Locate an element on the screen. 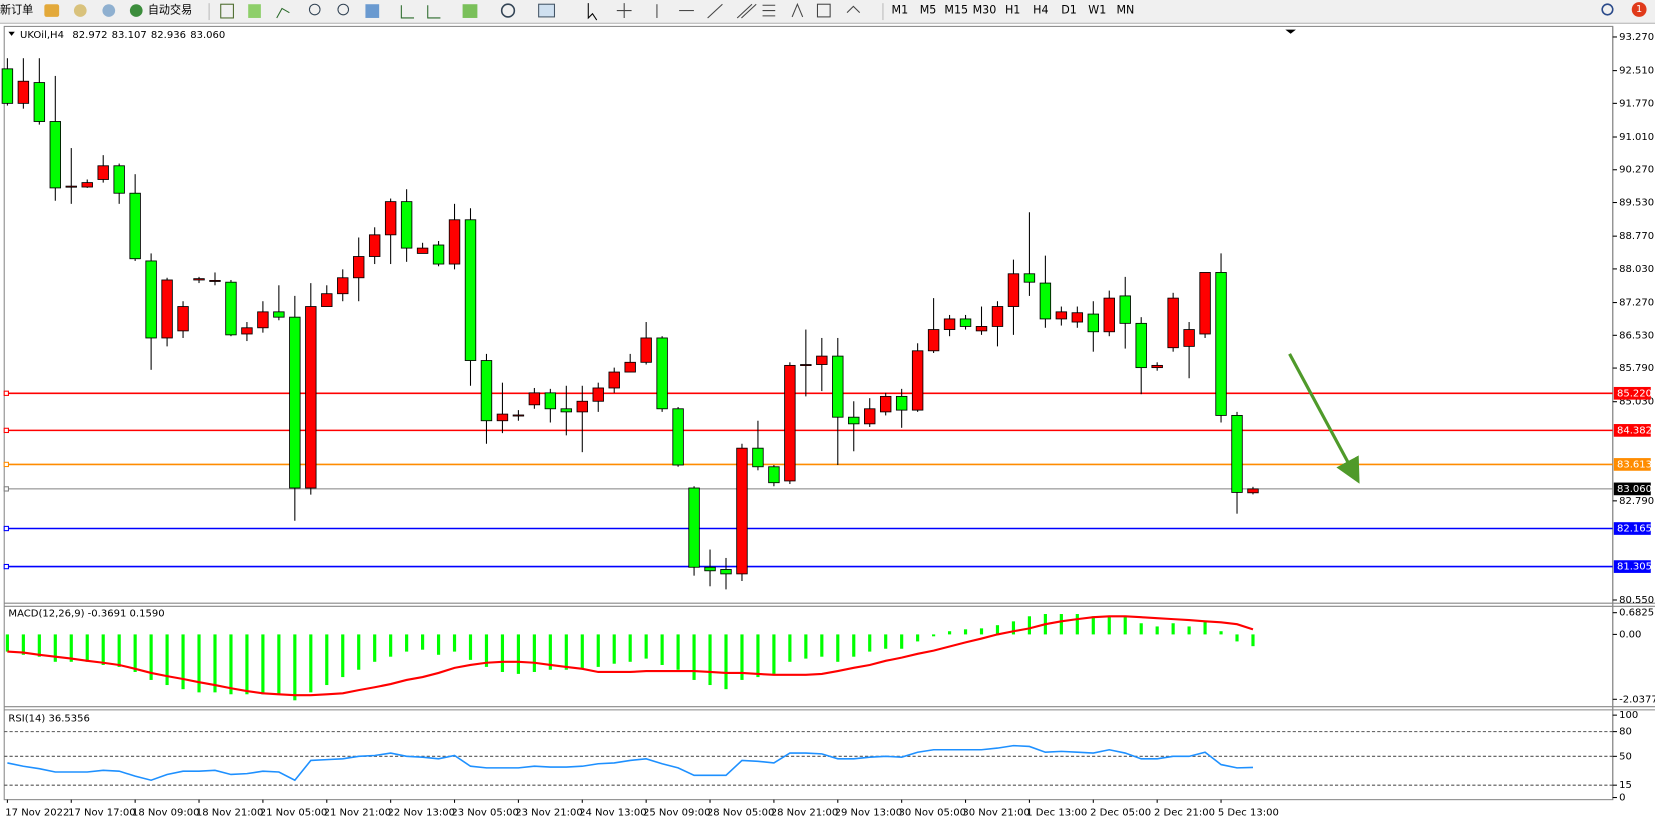 The image size is (1655, 825). y-tick-label: 92.510 is located at coordinates (1636, 71).